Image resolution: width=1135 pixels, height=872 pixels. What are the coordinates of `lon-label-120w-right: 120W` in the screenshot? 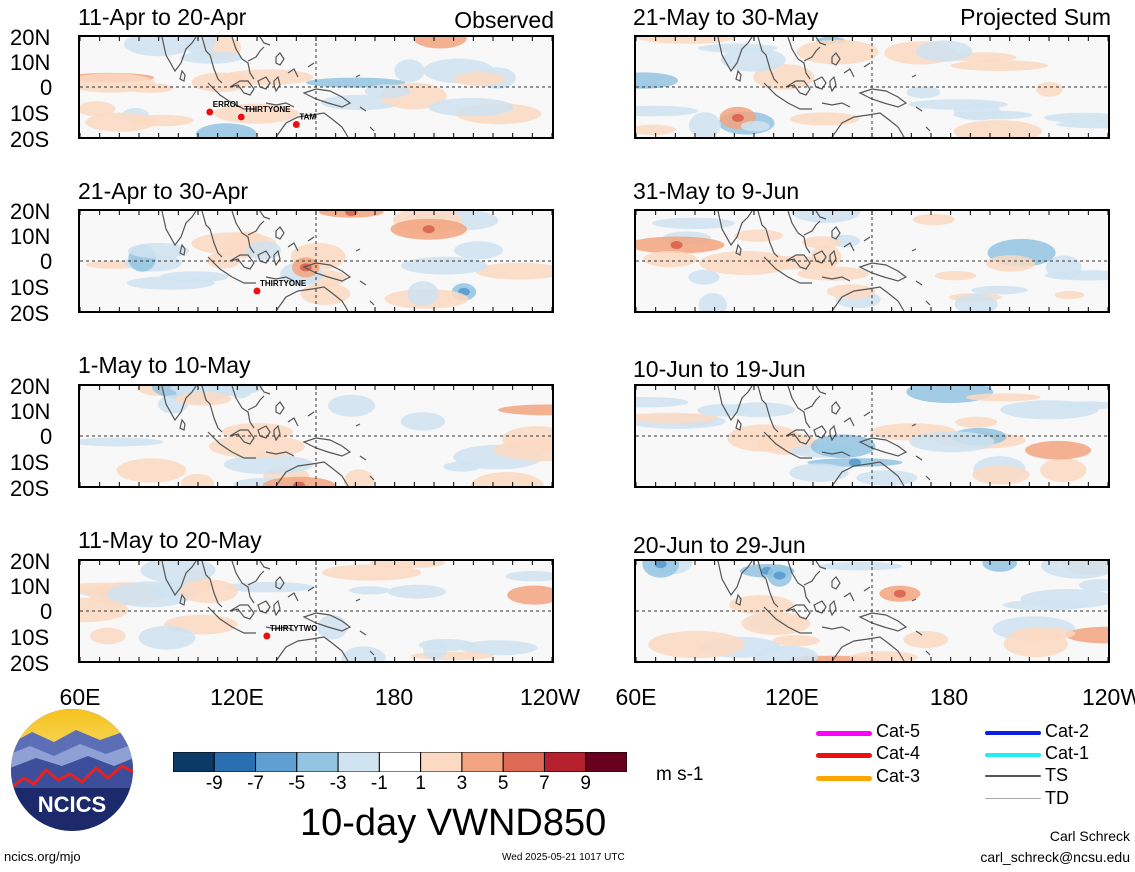 It's located at (1108, 697).